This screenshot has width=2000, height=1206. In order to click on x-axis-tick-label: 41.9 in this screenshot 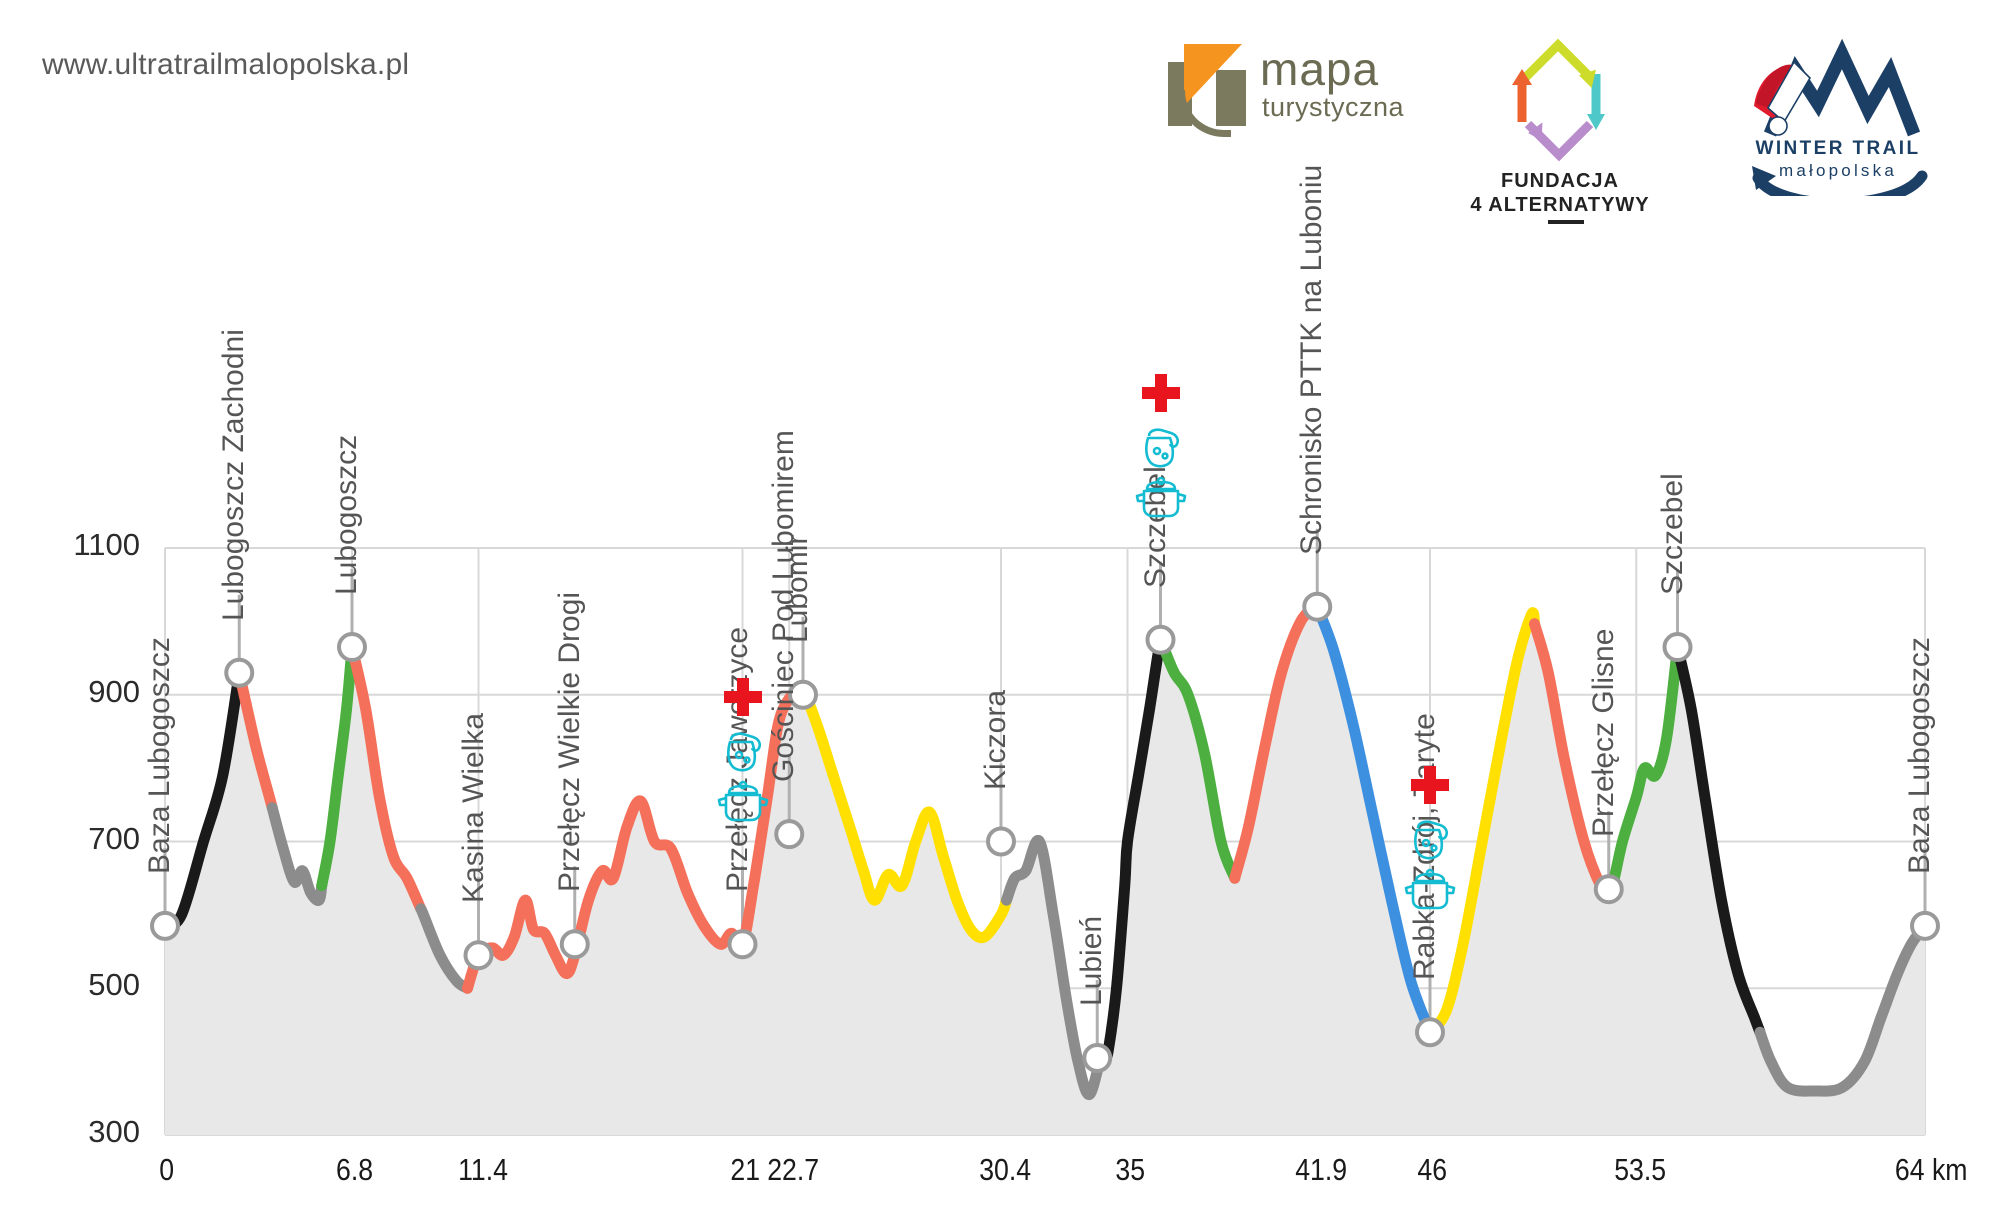, I will do `click(1321, 1169)`.